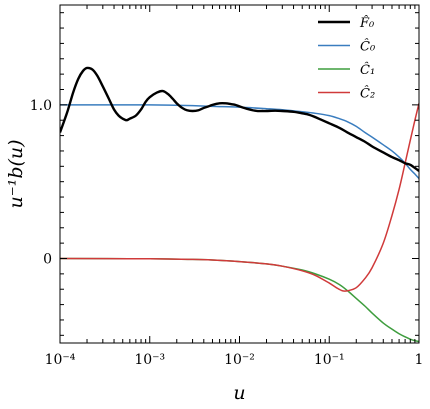 Image resolution: width=430 pixels, height=409 pixels. I want to click on legend-label: Ĉ₀, so click(368, 46).